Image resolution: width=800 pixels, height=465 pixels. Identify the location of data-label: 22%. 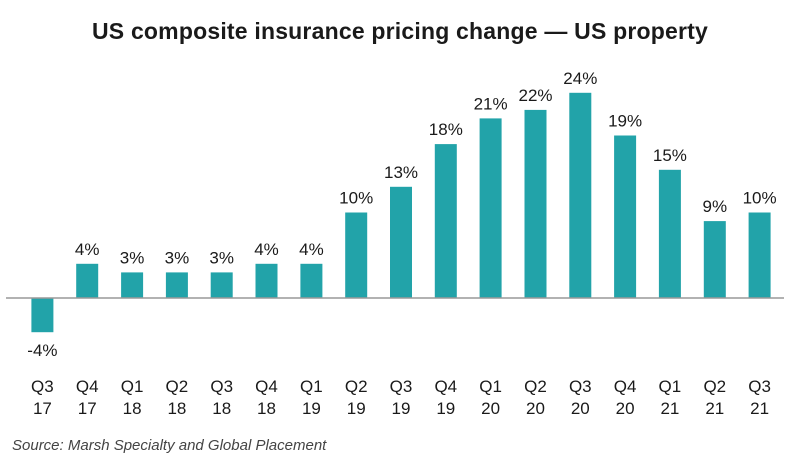
(535, 95).